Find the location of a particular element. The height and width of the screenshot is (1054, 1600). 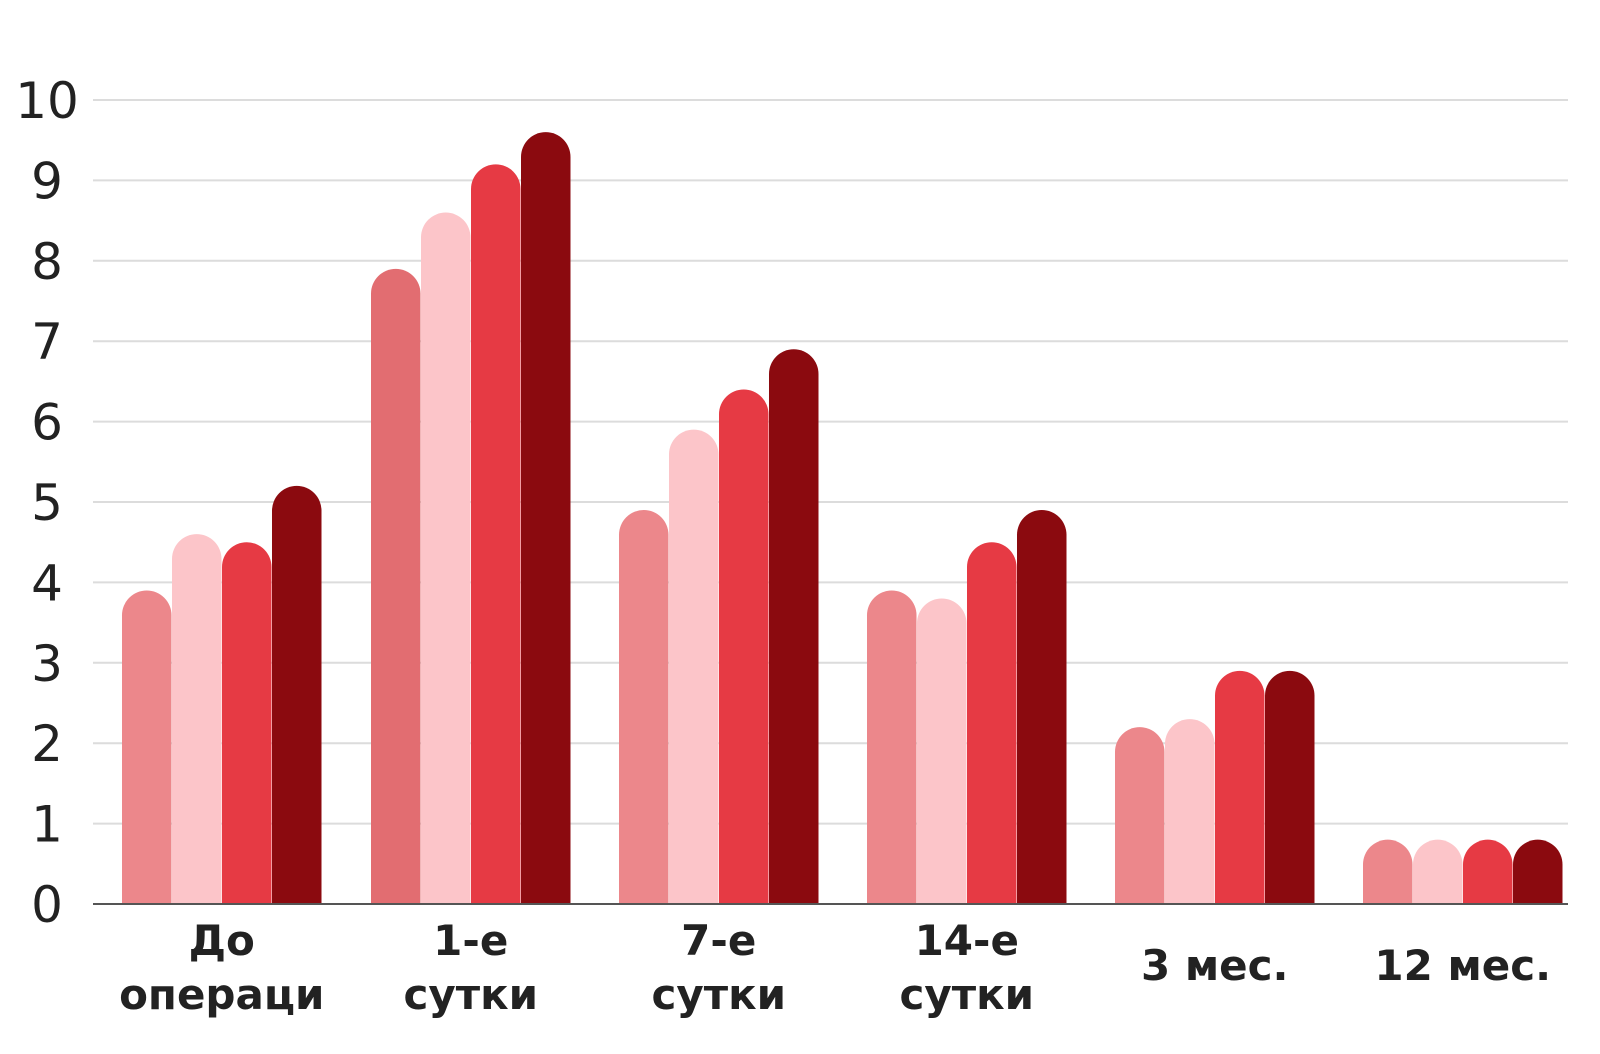

x-tick-label: 7-е сутки is located at coordinates (718, 967).